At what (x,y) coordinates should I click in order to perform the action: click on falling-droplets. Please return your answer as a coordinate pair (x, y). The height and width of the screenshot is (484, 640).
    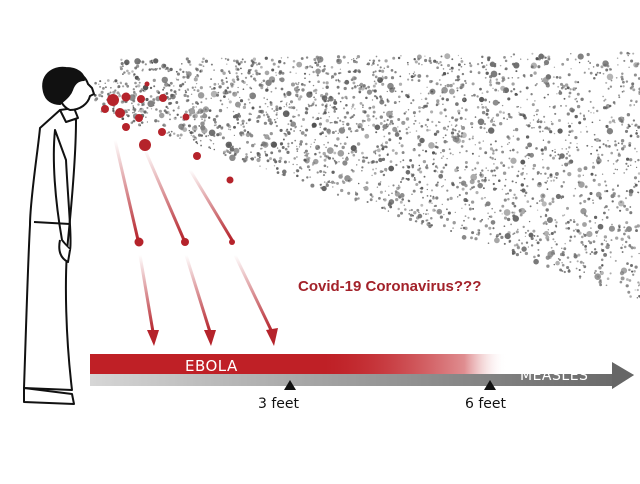
    Looking at the image, I should click on (195, 242).